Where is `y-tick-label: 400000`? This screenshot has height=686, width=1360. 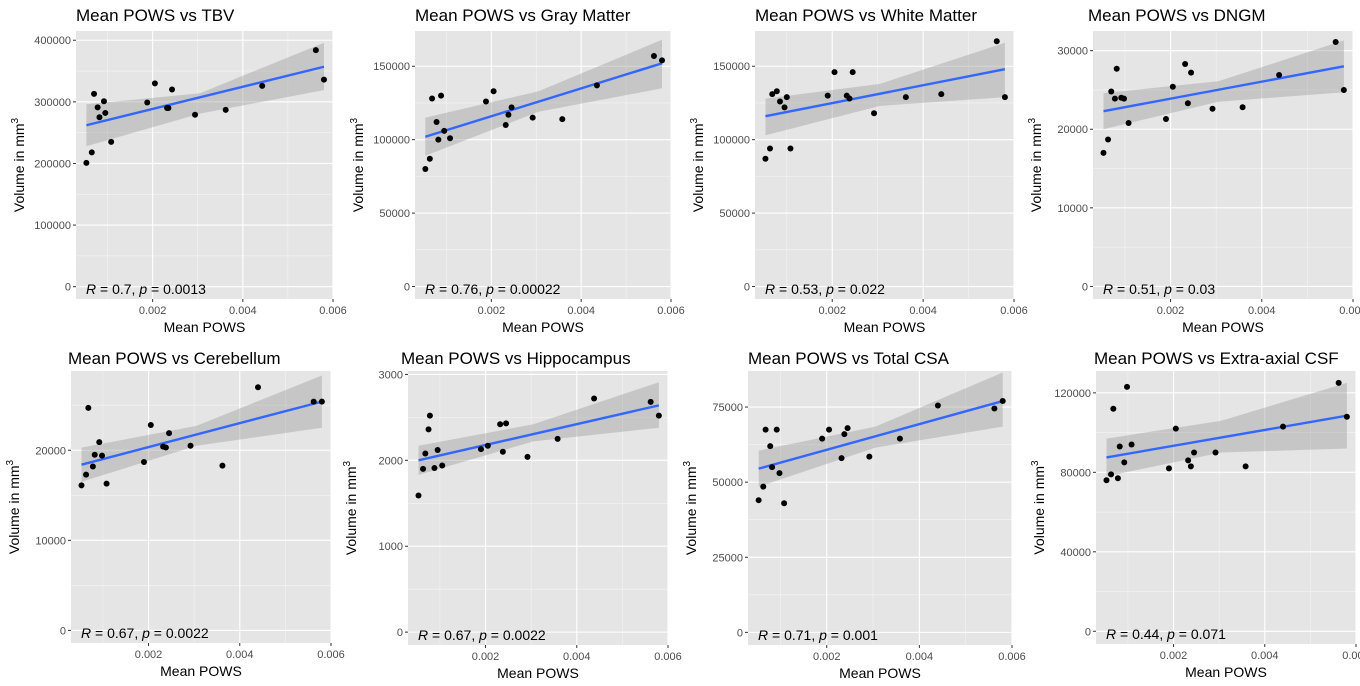
y-tick-label: 400000 is located at coordinates (52, 41).